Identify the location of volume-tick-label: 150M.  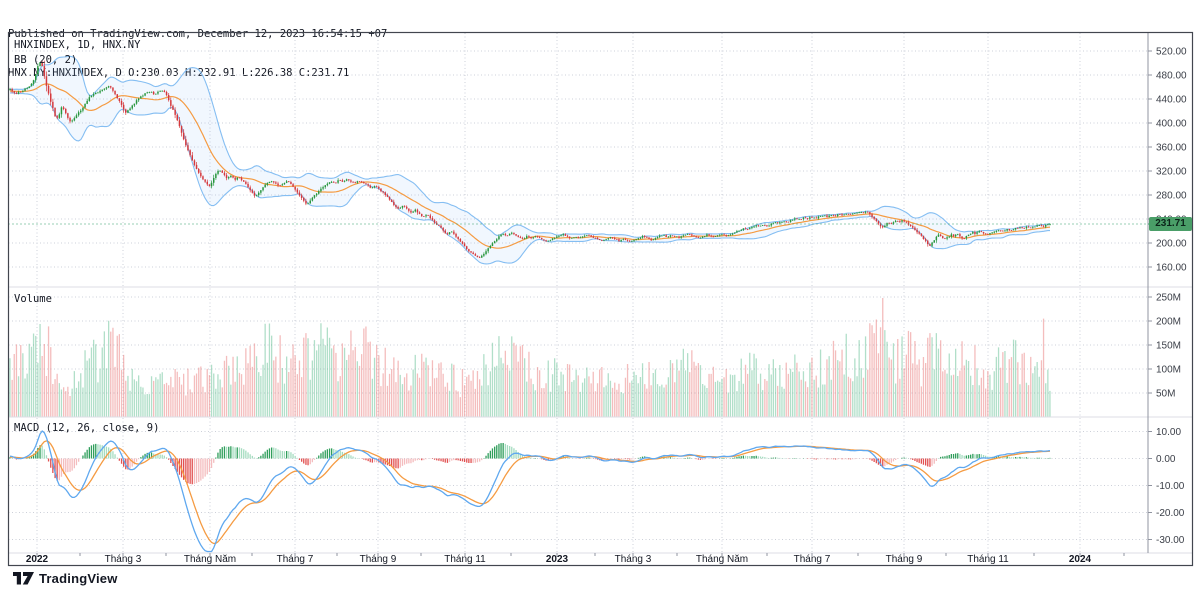
(1168, 346).